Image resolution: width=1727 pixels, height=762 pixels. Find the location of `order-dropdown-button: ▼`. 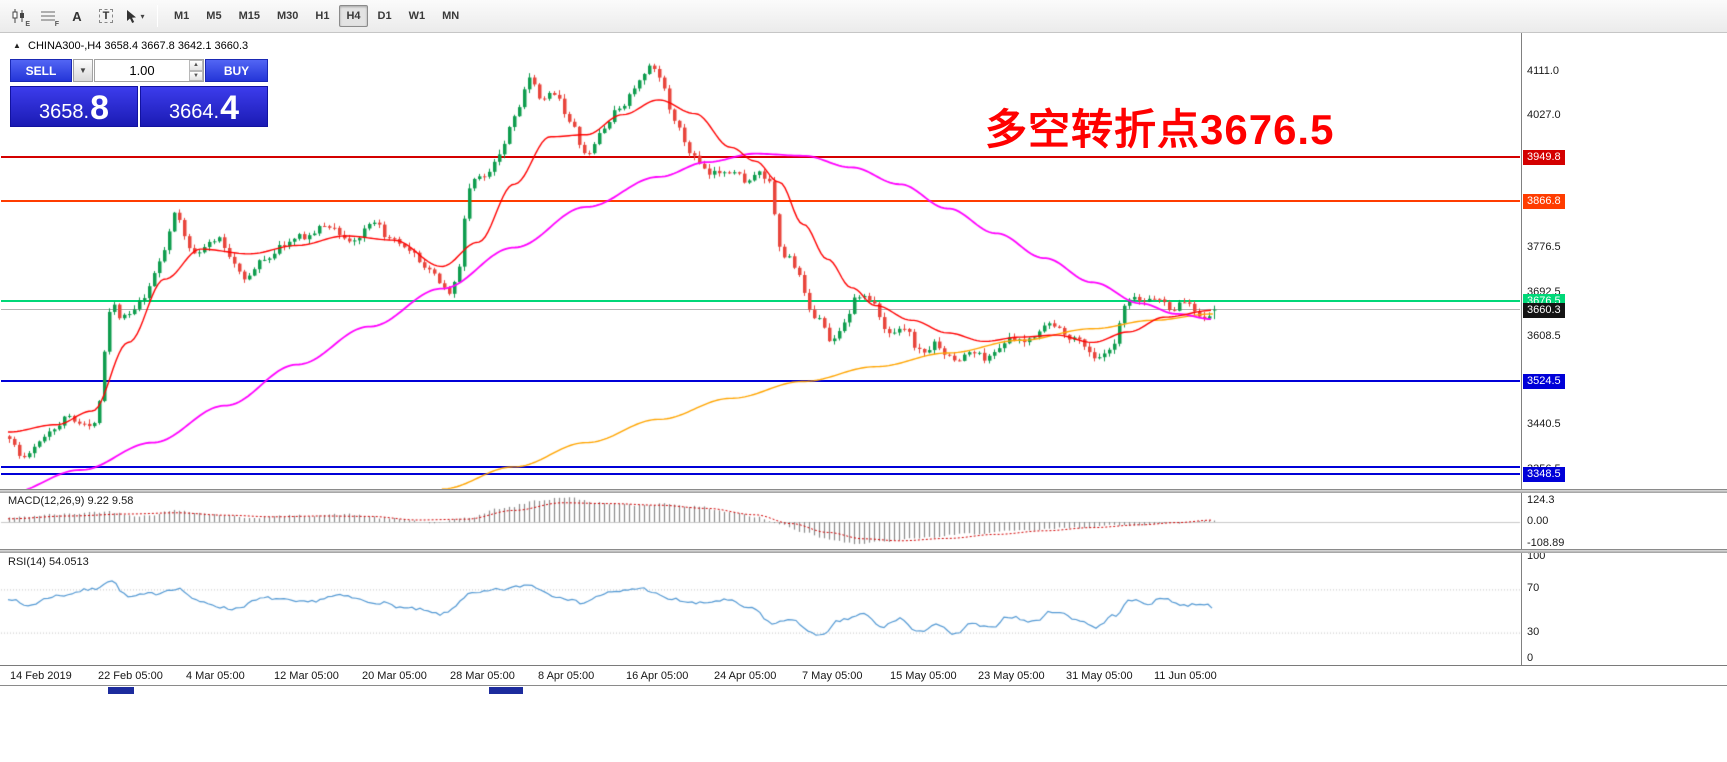

order-dropdown-button: ▼ is located at coordinates (83, 70).